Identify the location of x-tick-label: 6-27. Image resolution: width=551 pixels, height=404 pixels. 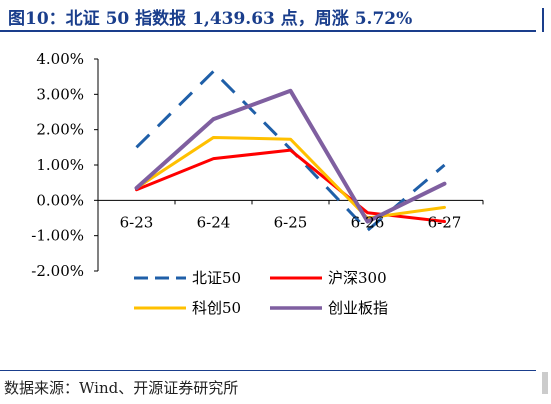
(445, 222).